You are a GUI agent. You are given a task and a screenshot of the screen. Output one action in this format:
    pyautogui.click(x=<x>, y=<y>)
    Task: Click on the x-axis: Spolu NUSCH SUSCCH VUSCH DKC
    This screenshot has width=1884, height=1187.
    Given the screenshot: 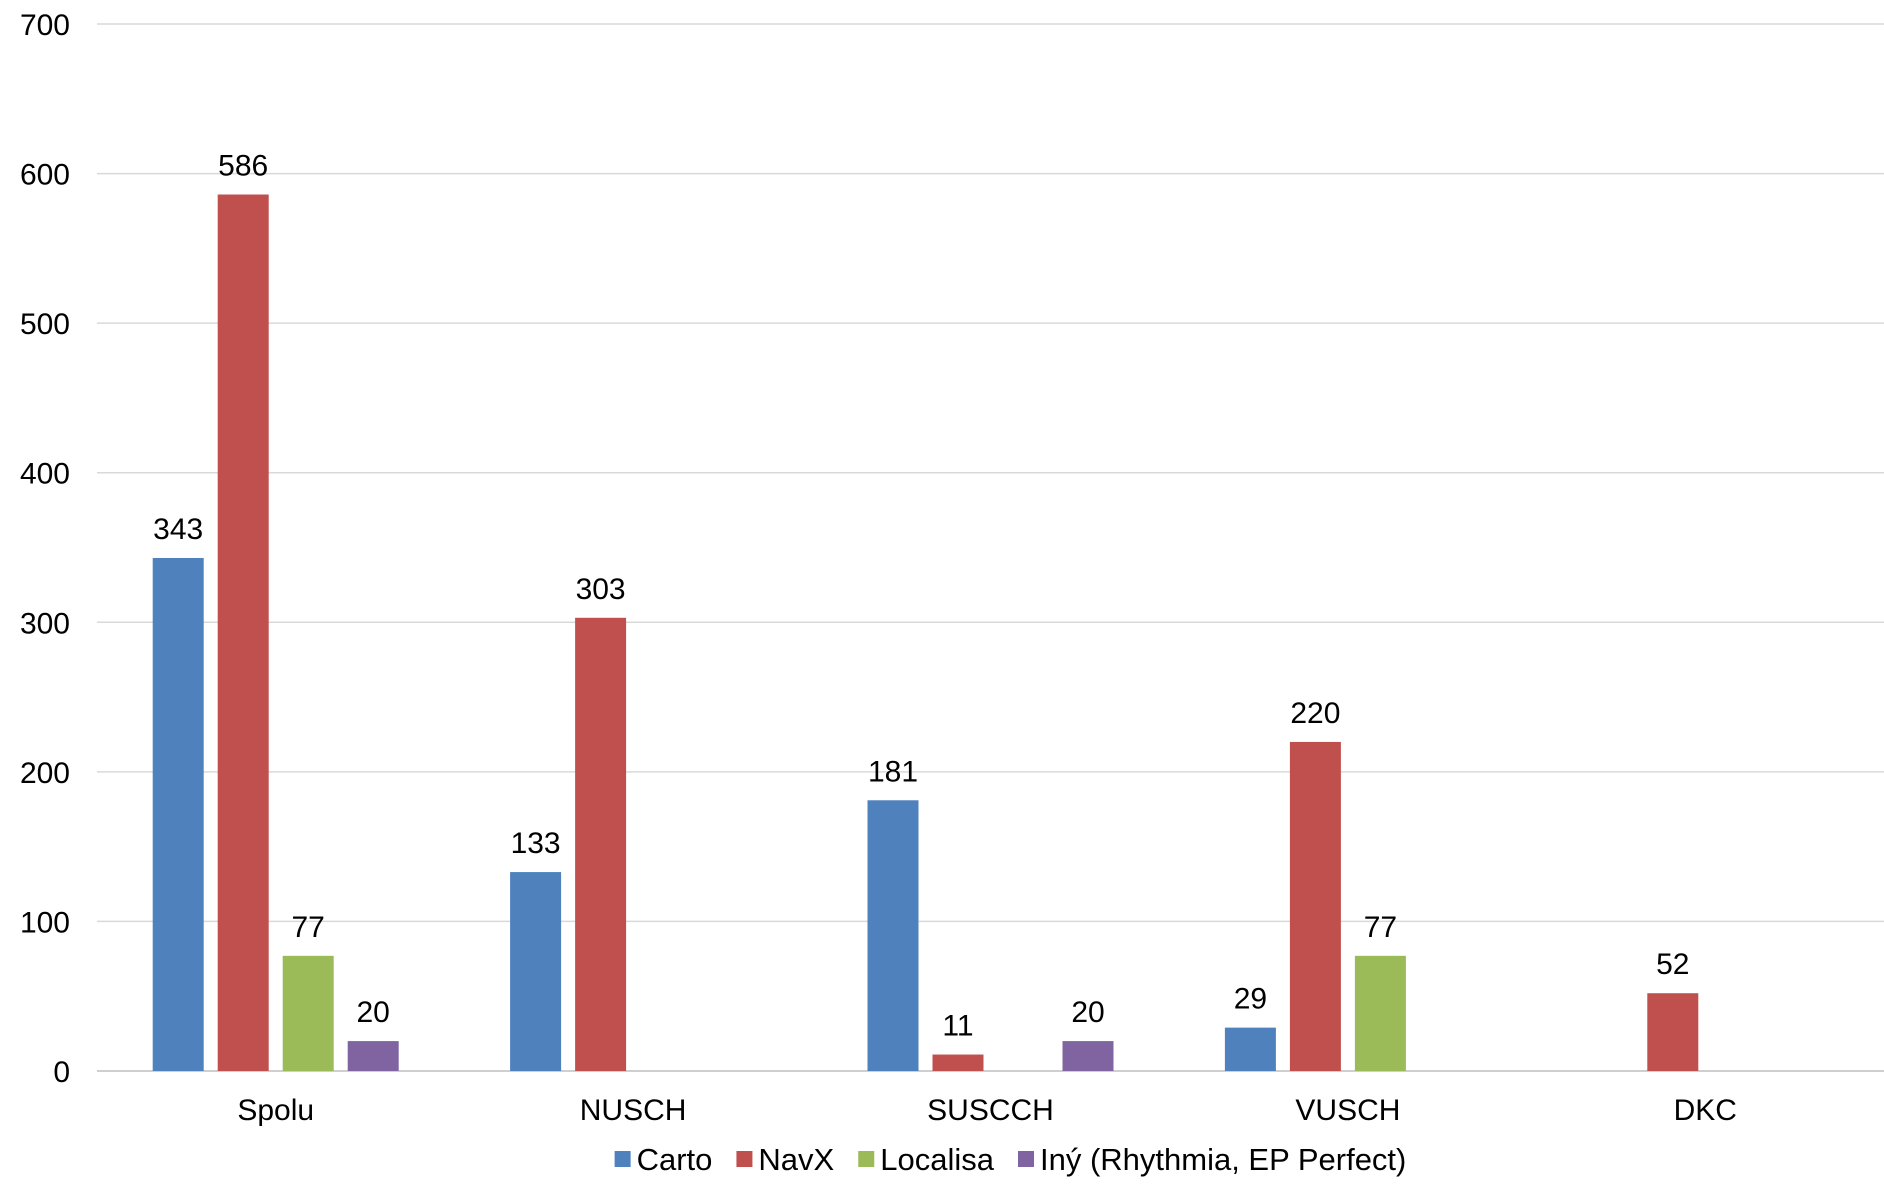 What is the action you would take?
    pyautogui.click(x=987, y=1110)
    